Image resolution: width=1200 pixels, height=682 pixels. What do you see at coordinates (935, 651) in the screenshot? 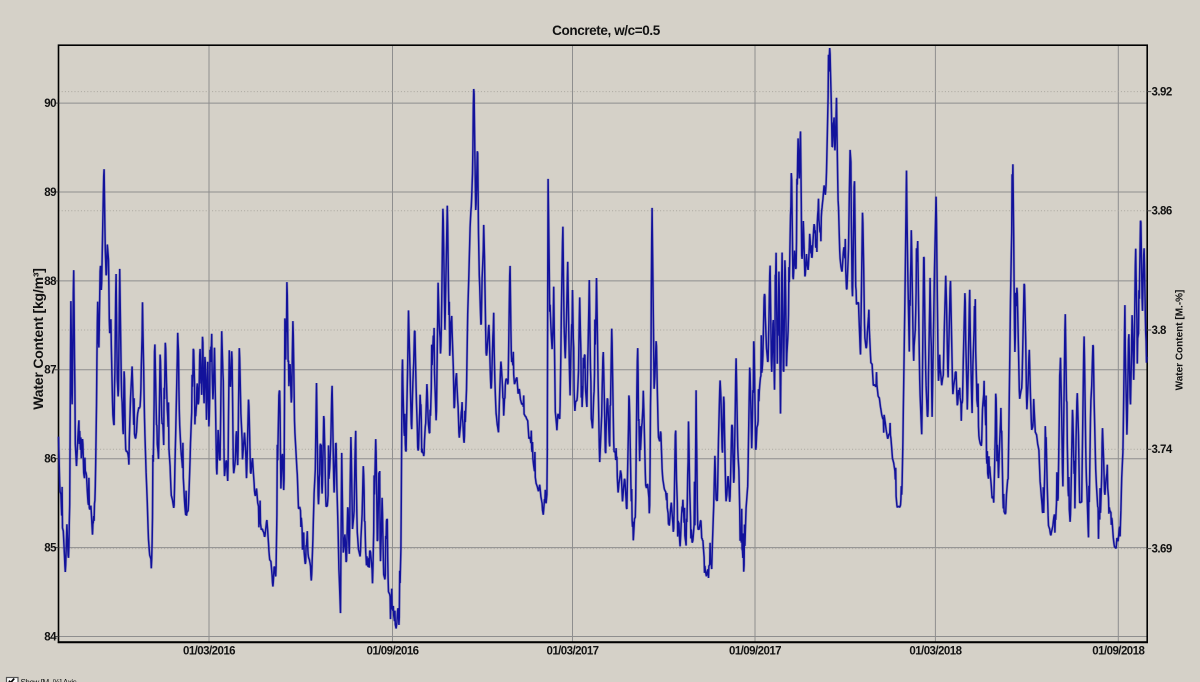
I see `svg-text: 01/03/2018` at bounding box center [935, 651].